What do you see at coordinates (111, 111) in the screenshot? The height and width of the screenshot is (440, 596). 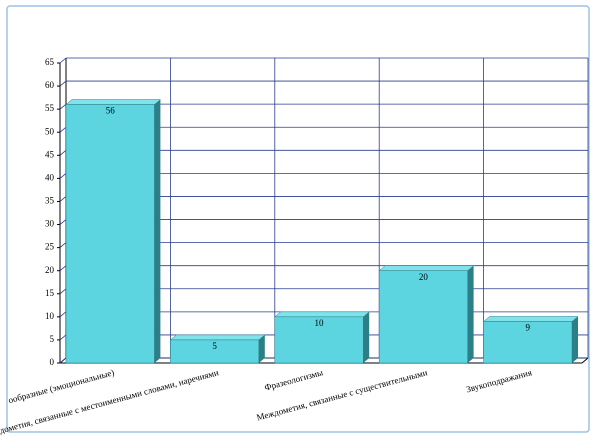 I see `data-label: 56` at bounding box center [111, 111].